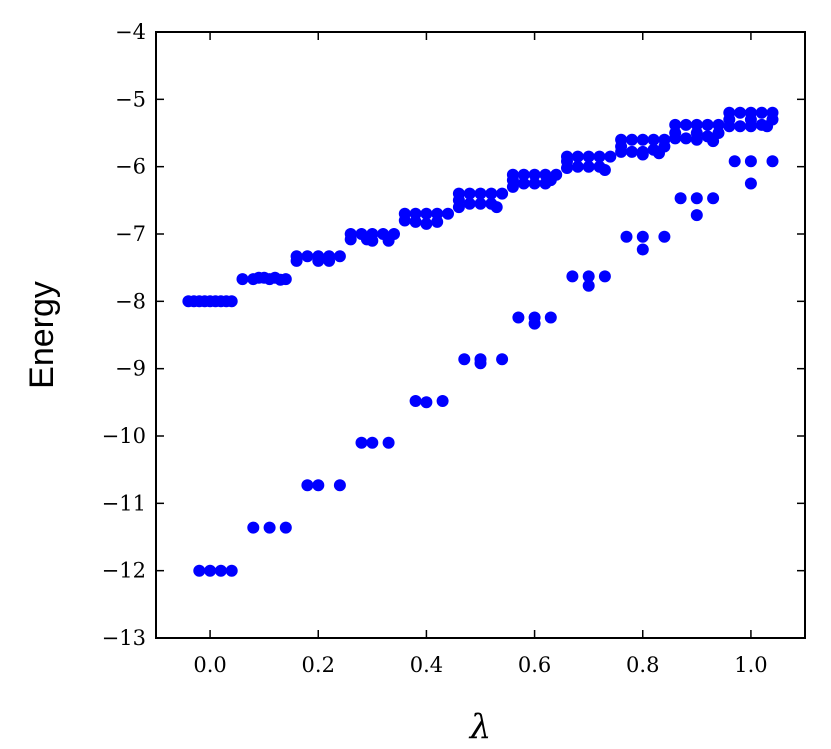  Describe the element at coordinates (426, 665) in the screenshot. I see `x-tick-label: 0.4` at that location.